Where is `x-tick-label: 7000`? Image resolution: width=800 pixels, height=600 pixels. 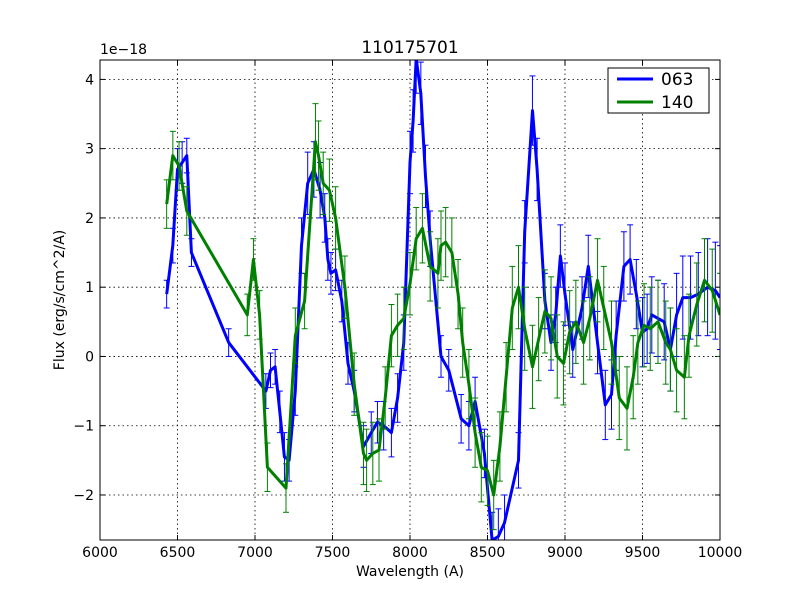 x-tick-label: 7000 is located at coordinates (255, 553).